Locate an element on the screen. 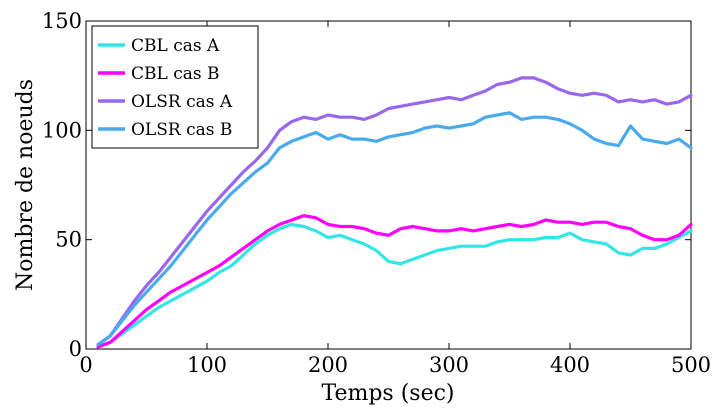 The height and width of the screenshot is (408, 713). legend-label: OLSR cas A is located at coordinates (182, 102).